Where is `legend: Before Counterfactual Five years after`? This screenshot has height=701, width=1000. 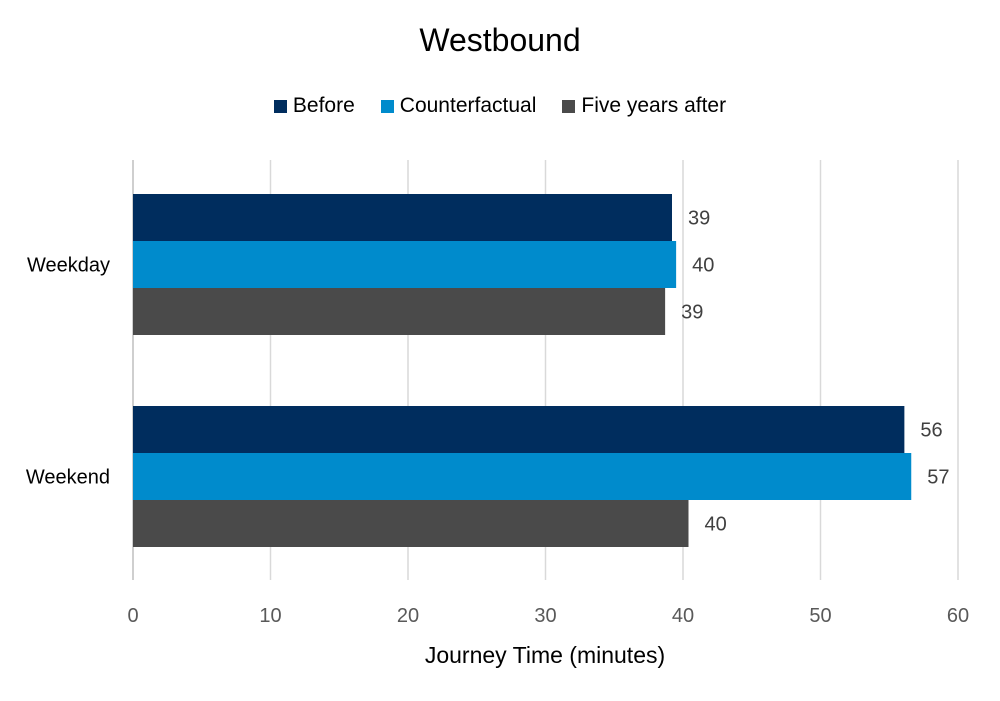
legend: Before Counterfactual Five years after is located at coordinates (500, 106).